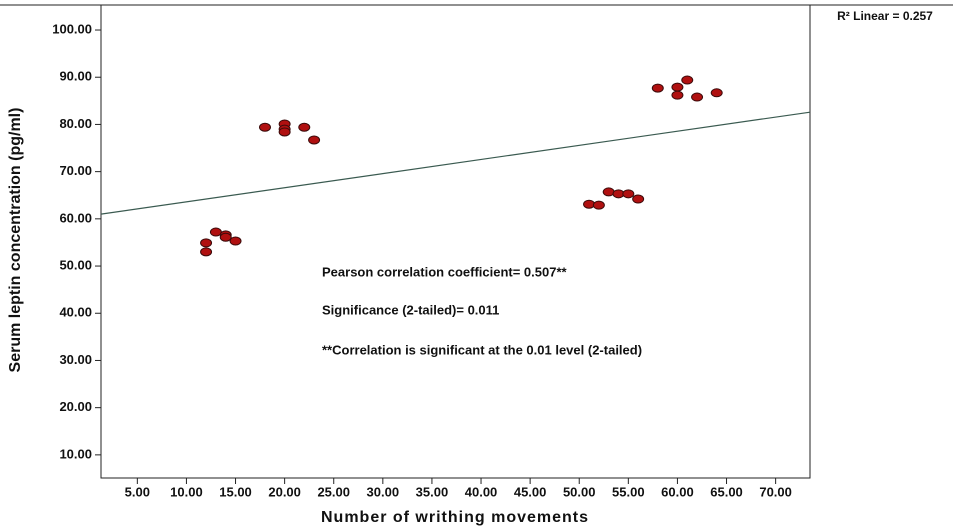 Image resolution: width=953 pixels, height=529 pixels. I want to click on y-tick-label: 100.00, so click(72, 28).